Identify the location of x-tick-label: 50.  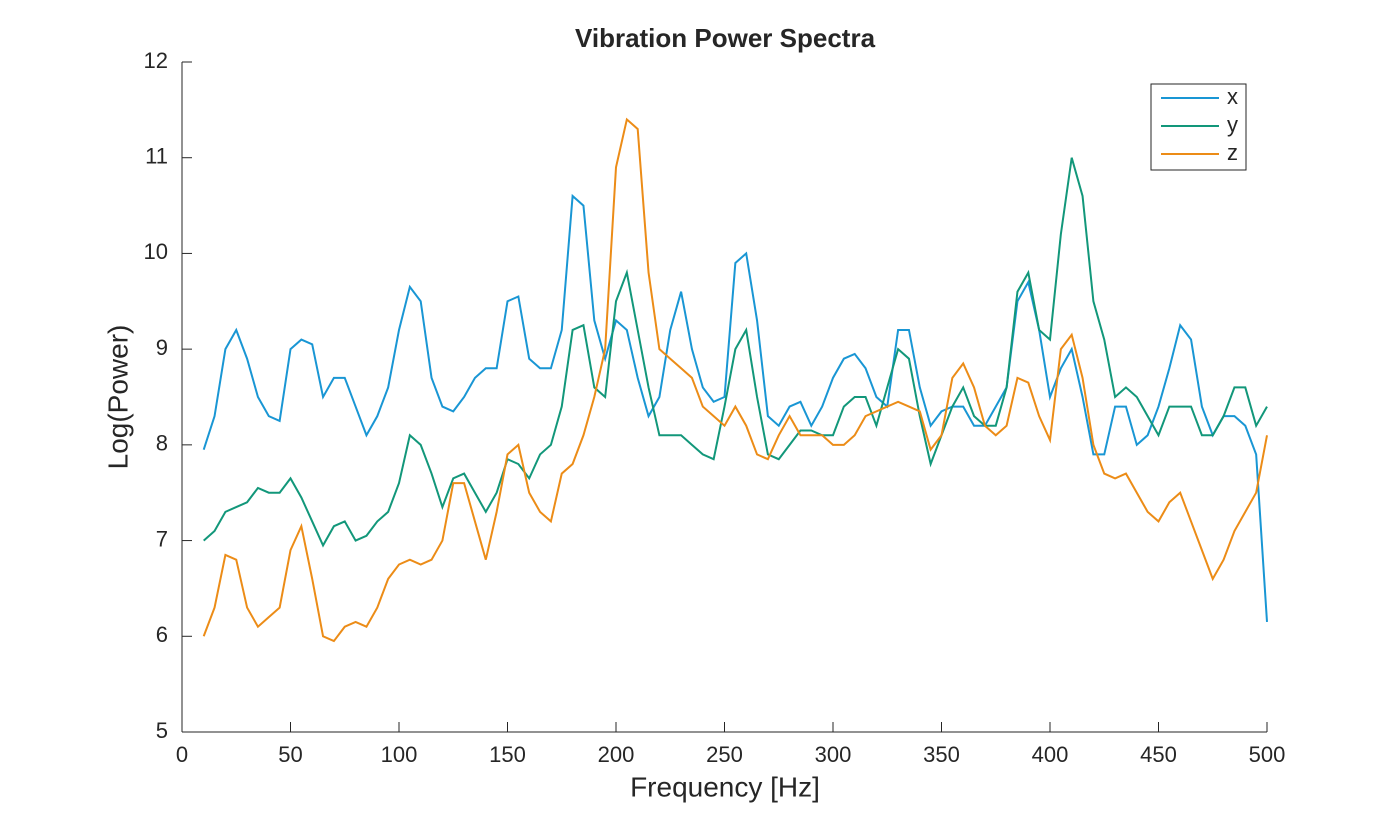
(290, 754).